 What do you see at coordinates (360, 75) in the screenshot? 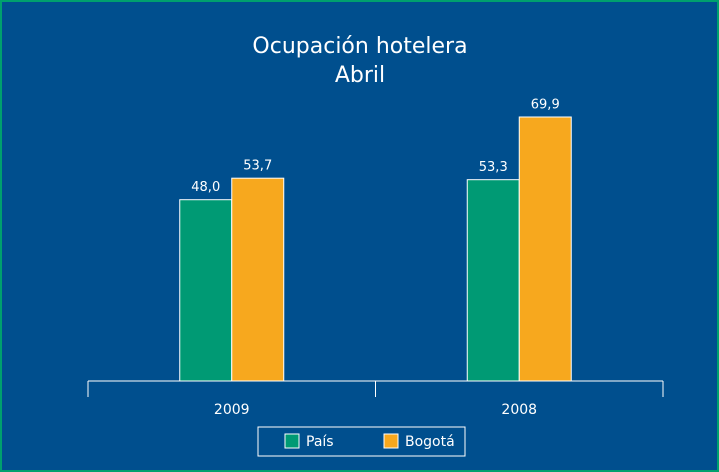
I see `chart-subtitle: Abril` at bounding box center [360, 75].